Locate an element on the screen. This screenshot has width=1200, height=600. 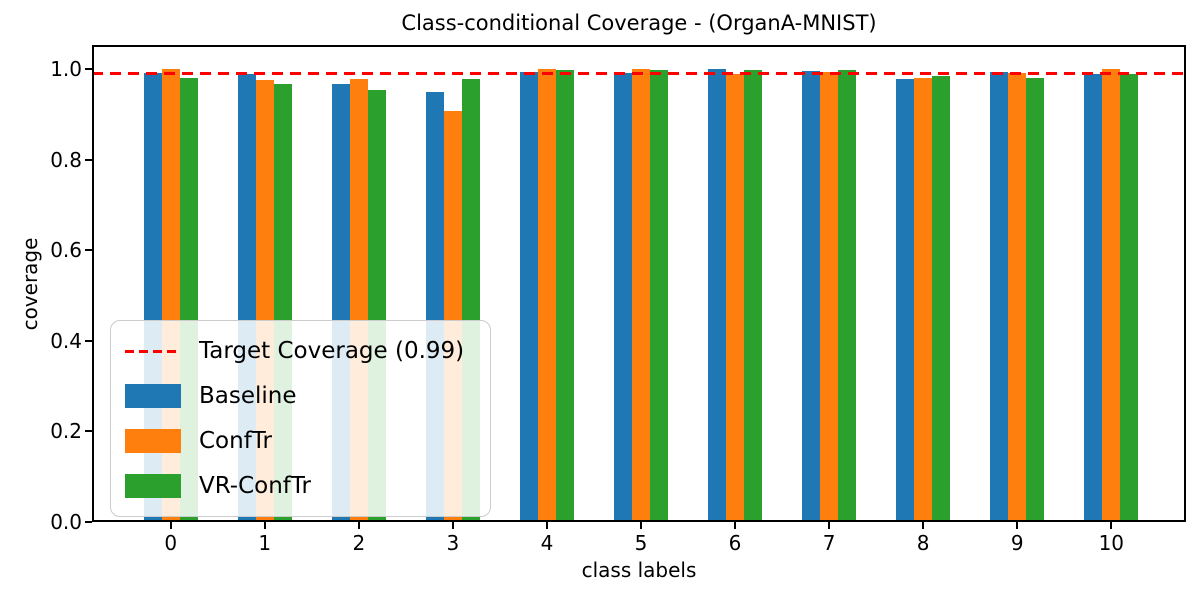
x-tick-label: 5 is located at coordinates (641, 543).